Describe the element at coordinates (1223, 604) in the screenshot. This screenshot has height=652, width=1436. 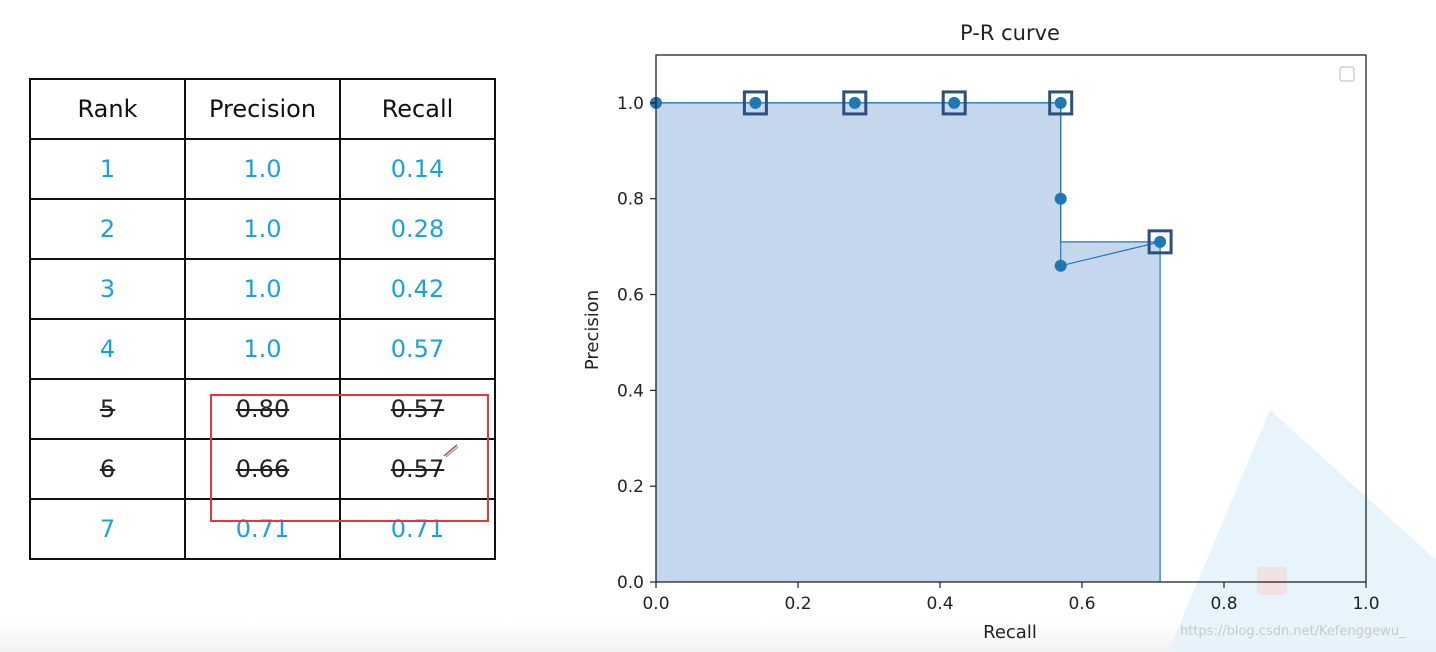
I see `x-tick-label: 0.8` at that location.